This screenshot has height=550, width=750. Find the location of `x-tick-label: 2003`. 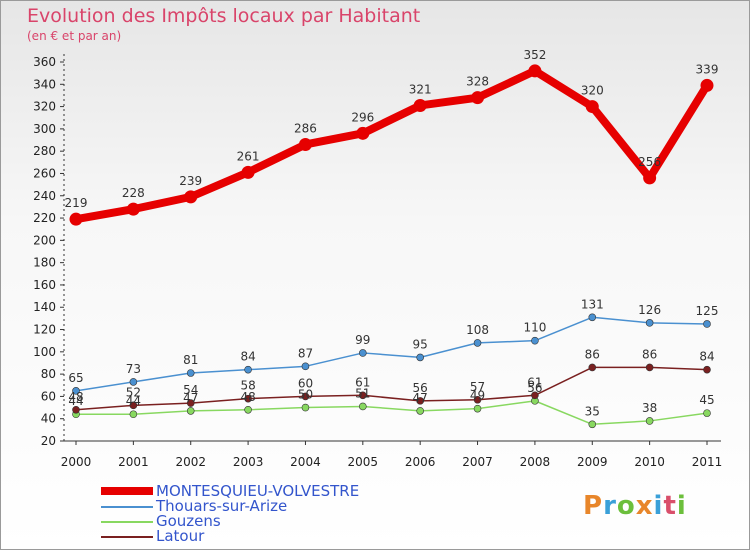

x-tick-label: 2003 is located at coordinates (248, 462).